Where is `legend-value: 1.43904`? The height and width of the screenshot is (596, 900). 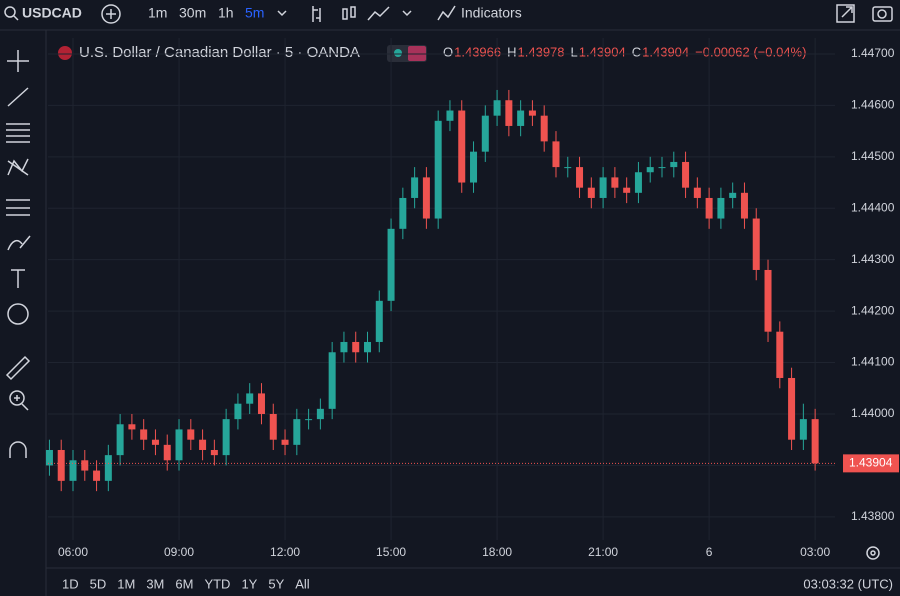
legend-value: 1.43904 is located at coordinates (602, 51).